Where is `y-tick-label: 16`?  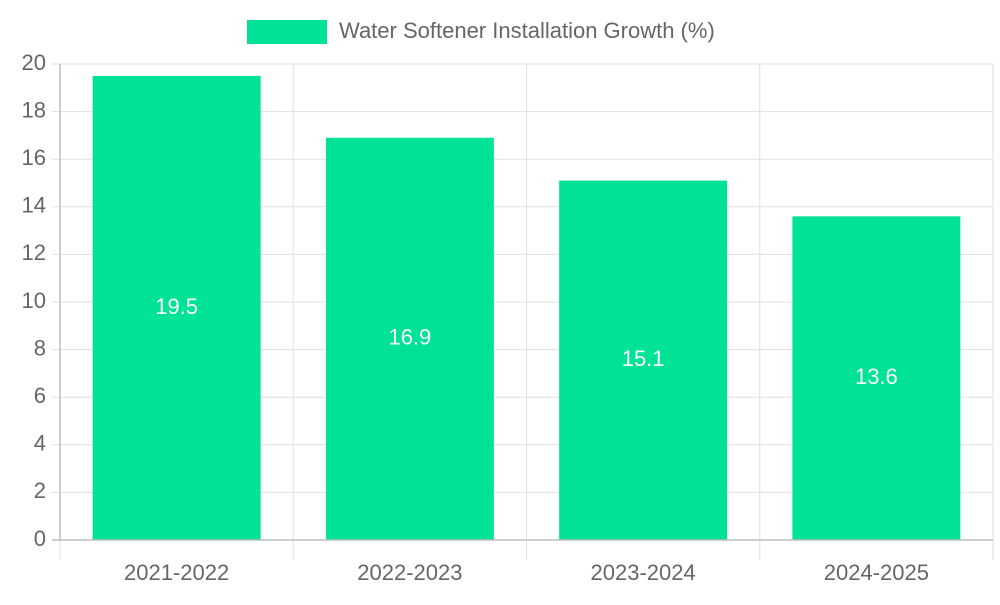 y-tick-label: 16 is located at coordinates (34, 157).